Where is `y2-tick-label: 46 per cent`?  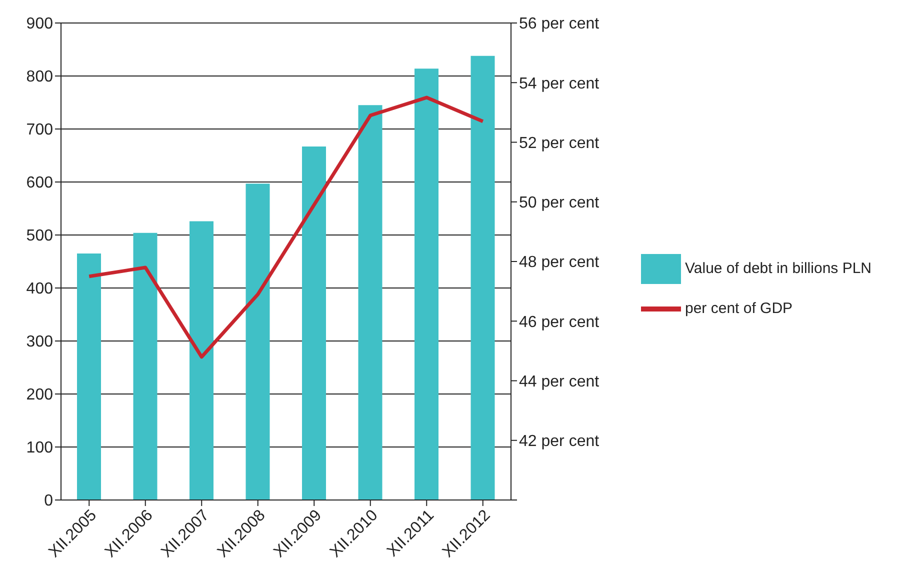
y2-tick-label: 46 per cent is located at coordinates (559, 322).